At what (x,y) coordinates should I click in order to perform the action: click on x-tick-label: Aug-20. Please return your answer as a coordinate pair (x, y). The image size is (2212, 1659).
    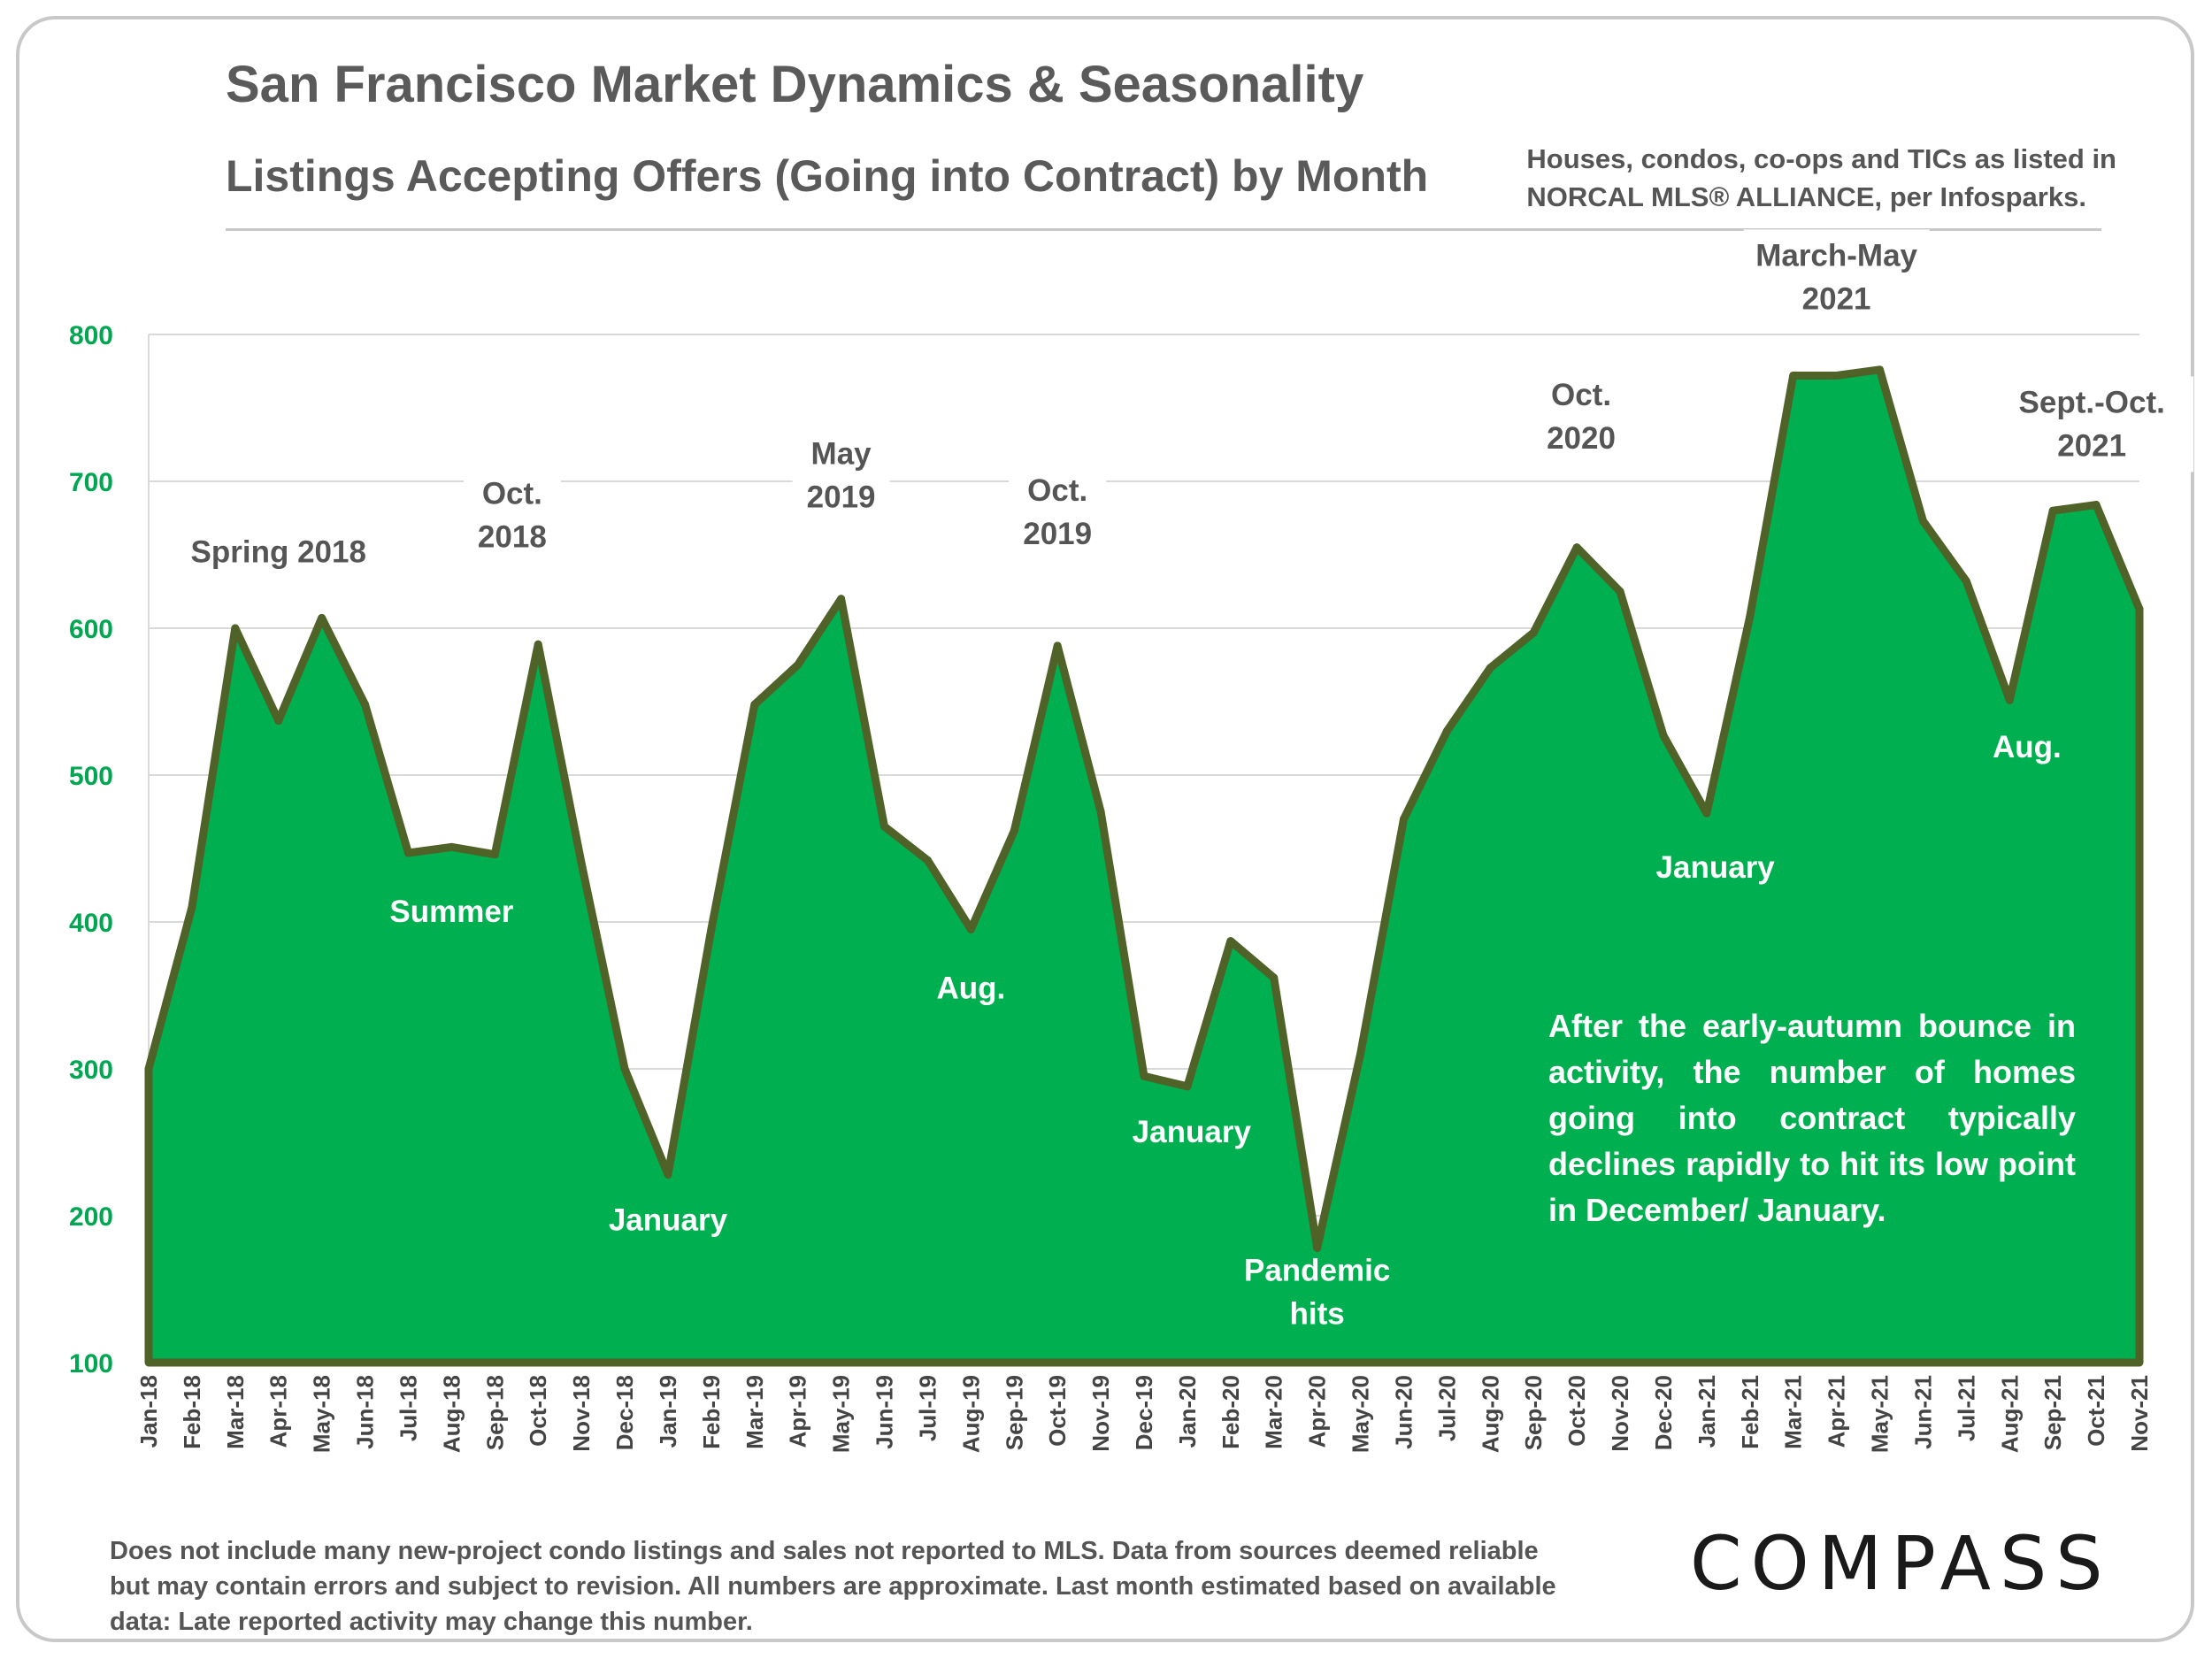
    Looking at the image, I should click on (1490, 1414).